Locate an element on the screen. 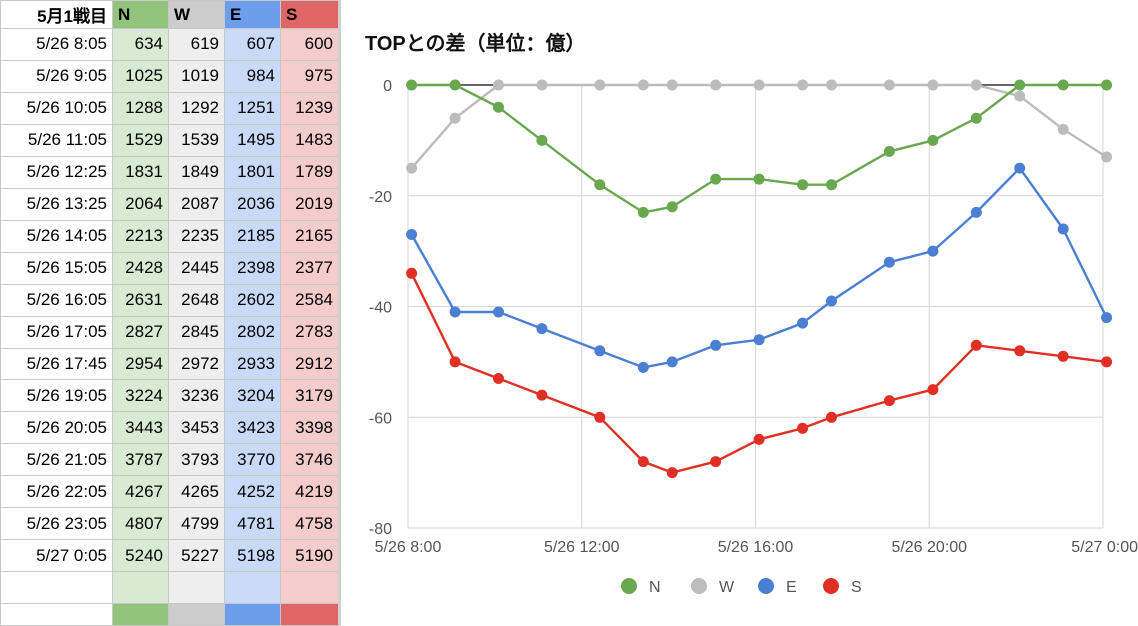 Image resolution: width=1138 pixels, height=626 pixels. w-value-cell: 2235 is located at coordinates (196, 236).